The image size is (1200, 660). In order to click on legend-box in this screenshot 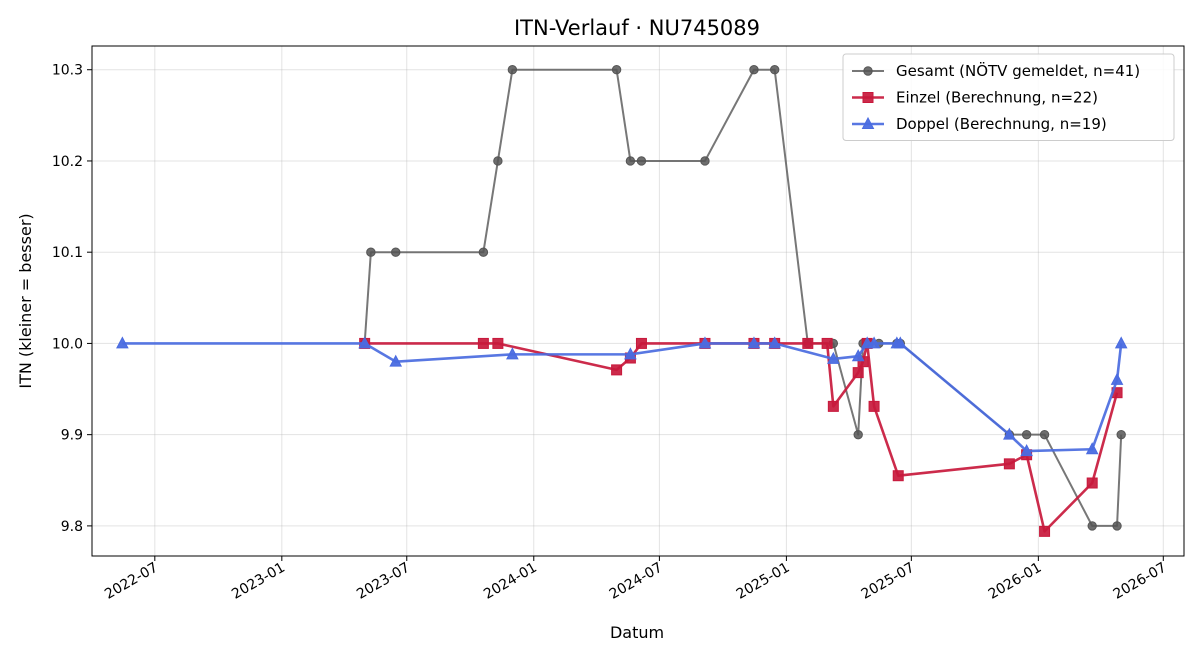, I will do `click(1008, 97)`.